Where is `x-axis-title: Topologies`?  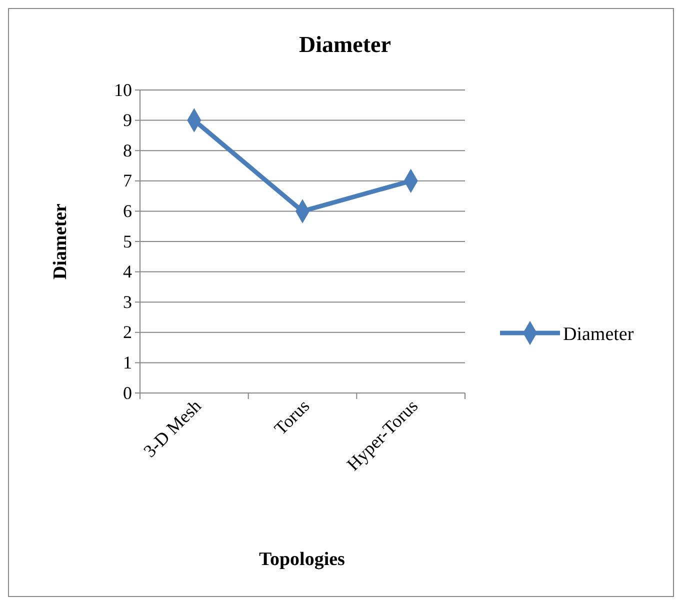
x-axis-title: Topologies is located at coordinates (302, 559).